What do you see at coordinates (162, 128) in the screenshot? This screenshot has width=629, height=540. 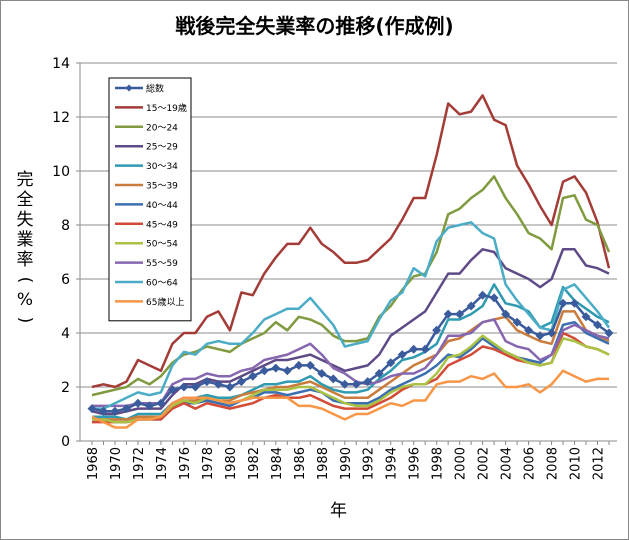 I see `legend-label: 20～24` at bounding box center [162, 128].